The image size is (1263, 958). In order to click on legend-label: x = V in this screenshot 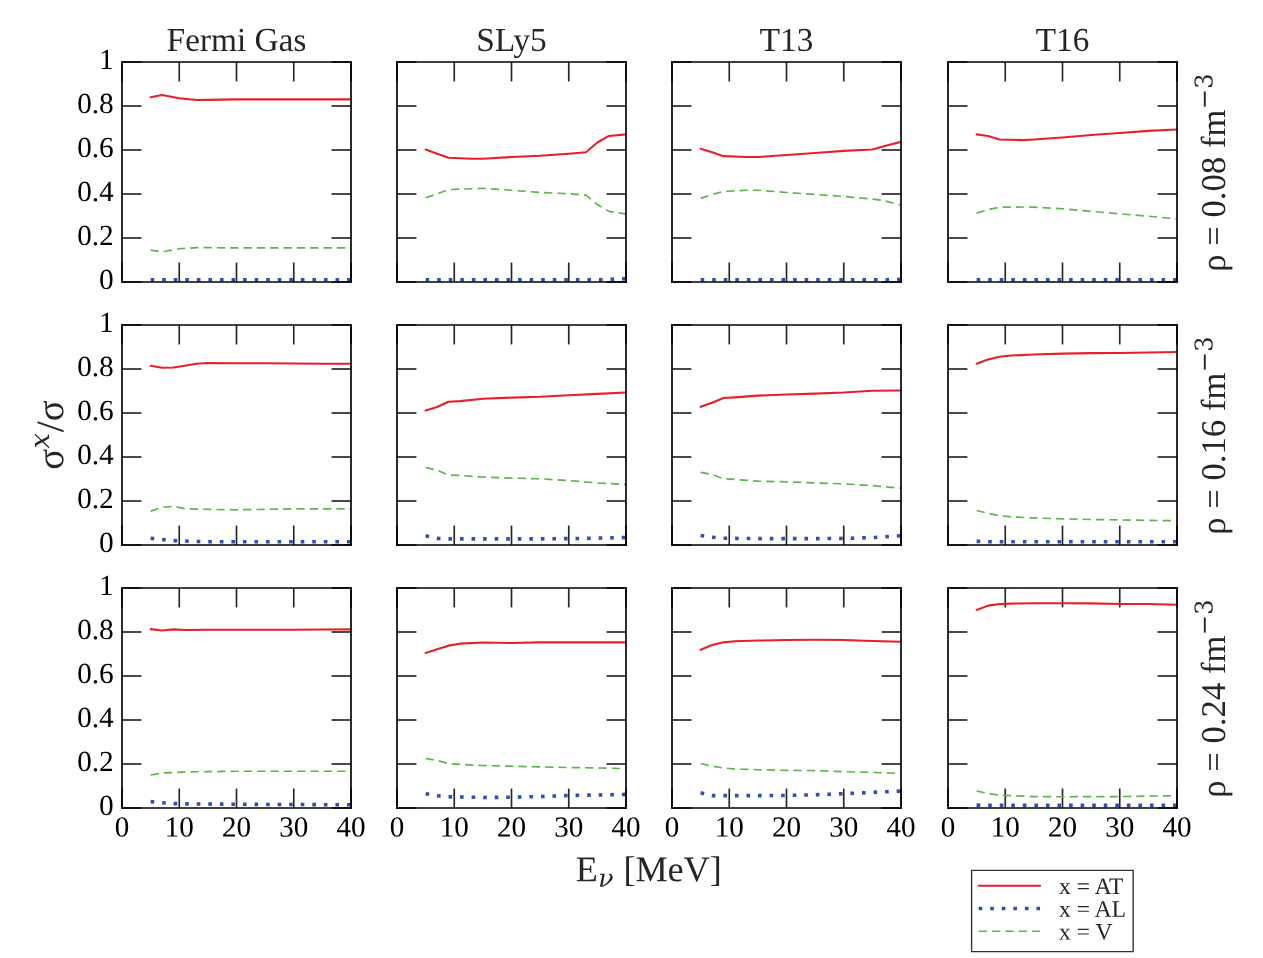, I will do `click(1086, 932)`.